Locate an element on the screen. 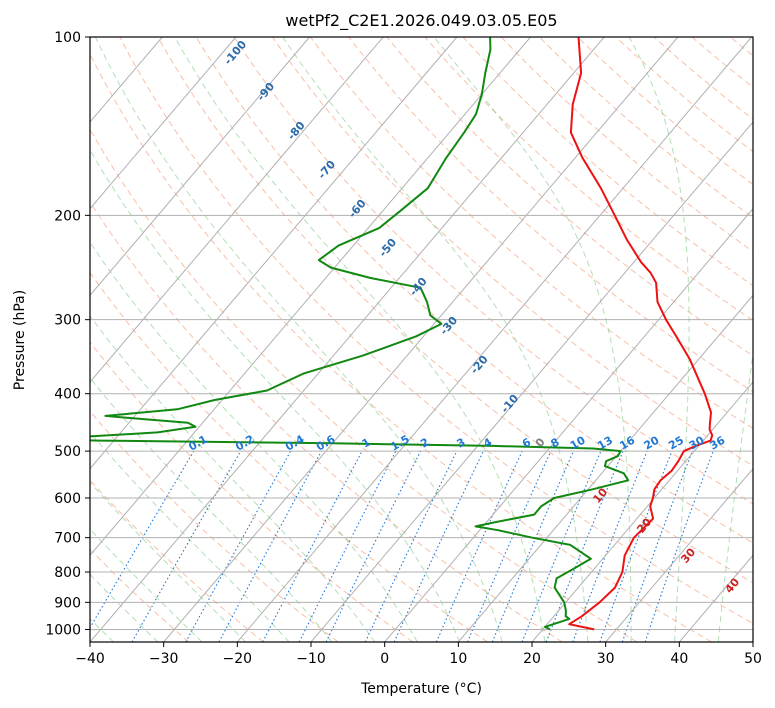 The height and width of the screenshot is (708, 775). y-tick-label: 800 is located at coordinates (67, 573).